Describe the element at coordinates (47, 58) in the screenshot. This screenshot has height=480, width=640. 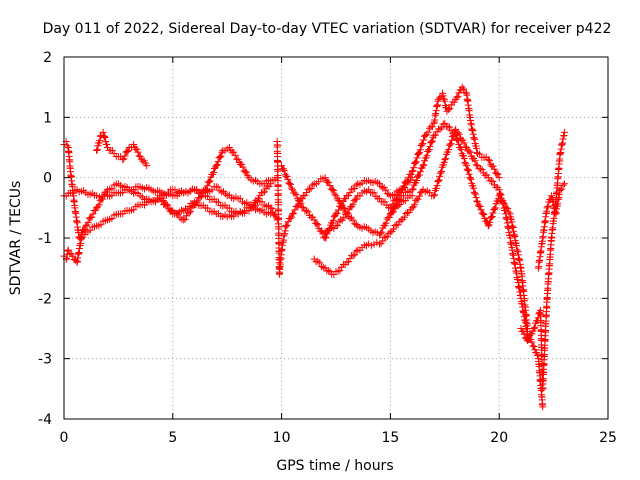
I see `y-tick-label: 2` at that location.